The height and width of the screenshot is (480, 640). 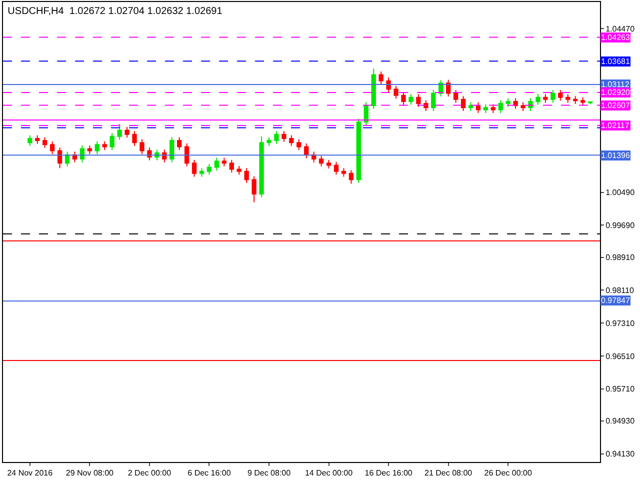 What do you see at coordinates (615, 37) in the screenshot?
I see `ref-line-label: 1.04263` at bounding box center [615, 37].